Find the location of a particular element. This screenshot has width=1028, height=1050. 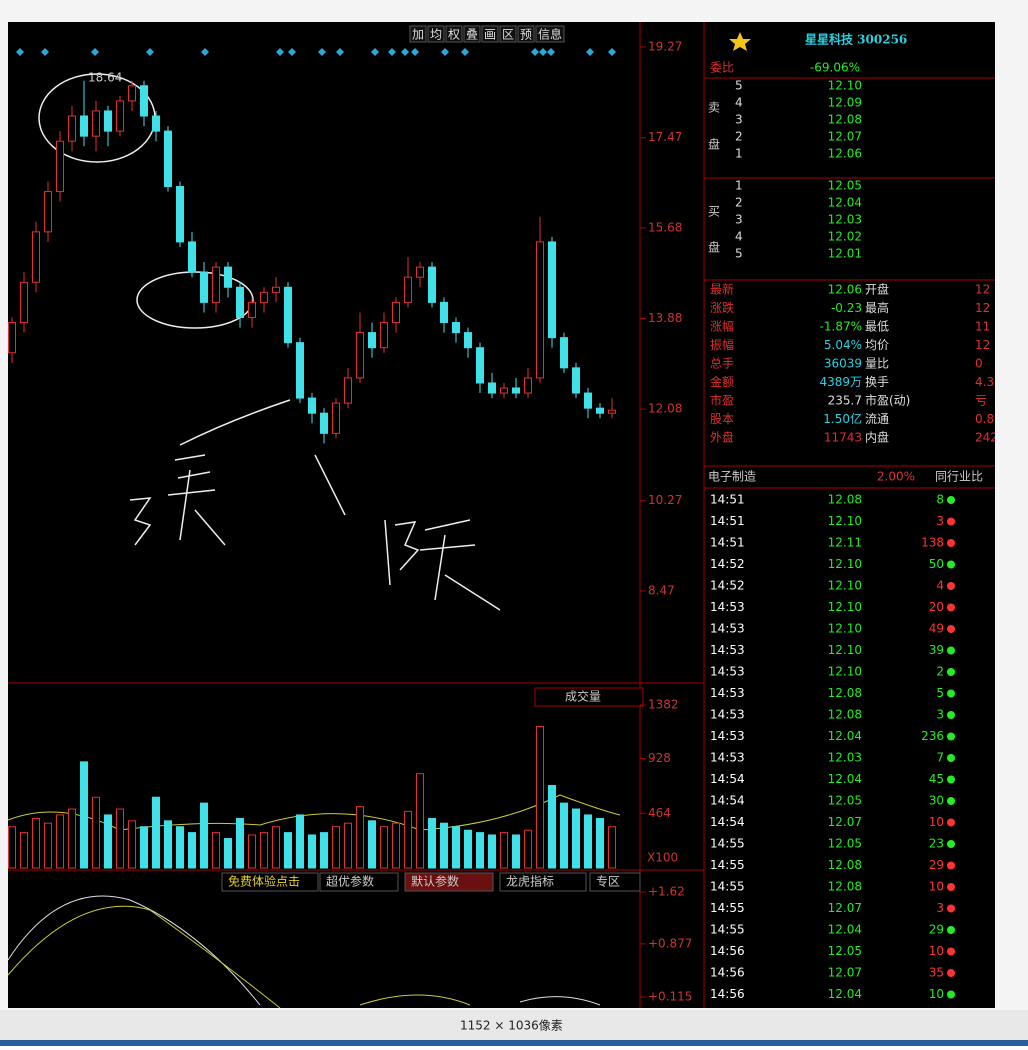

volume-tick-label: 1382 is located at coordinates (663, 705).